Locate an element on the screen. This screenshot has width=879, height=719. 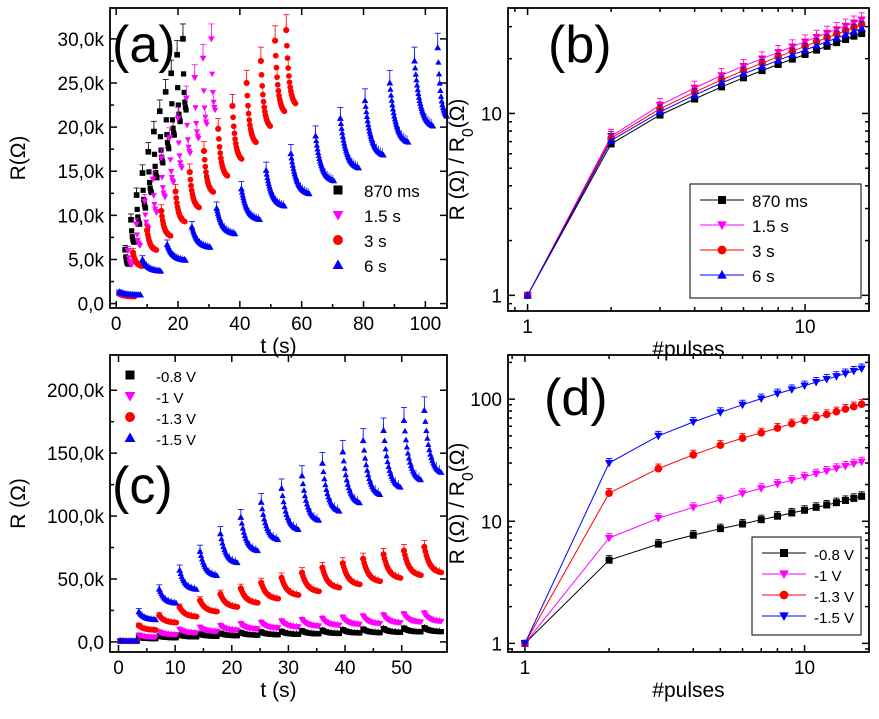
panel-label: (d) is located at coordinates (576, 398).